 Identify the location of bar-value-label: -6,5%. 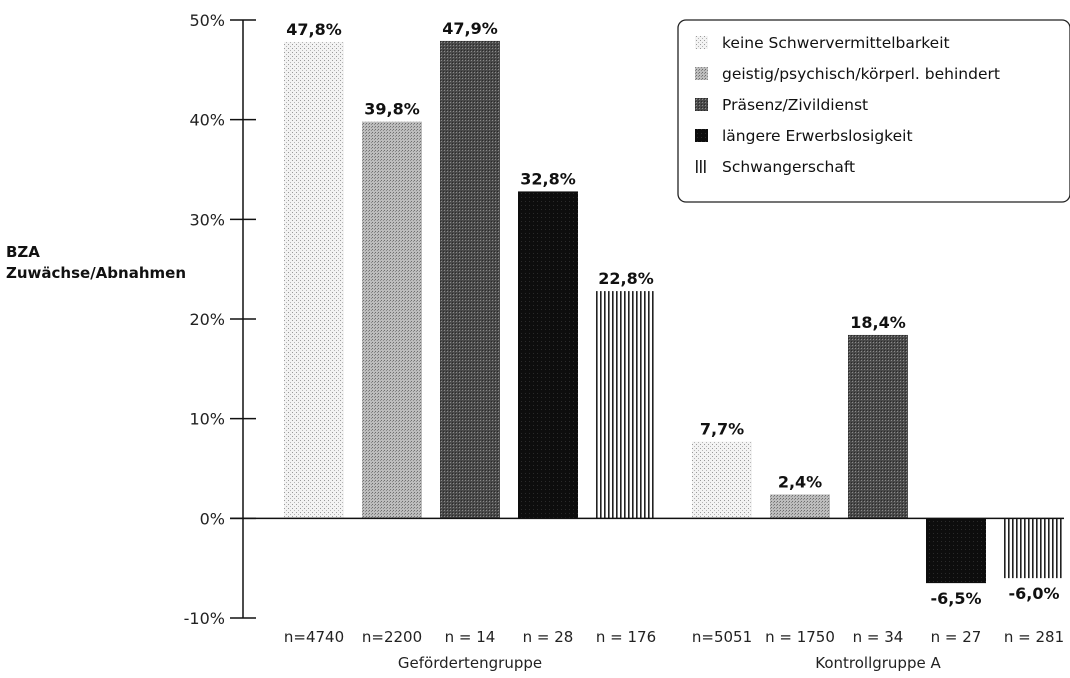
(955, 598).